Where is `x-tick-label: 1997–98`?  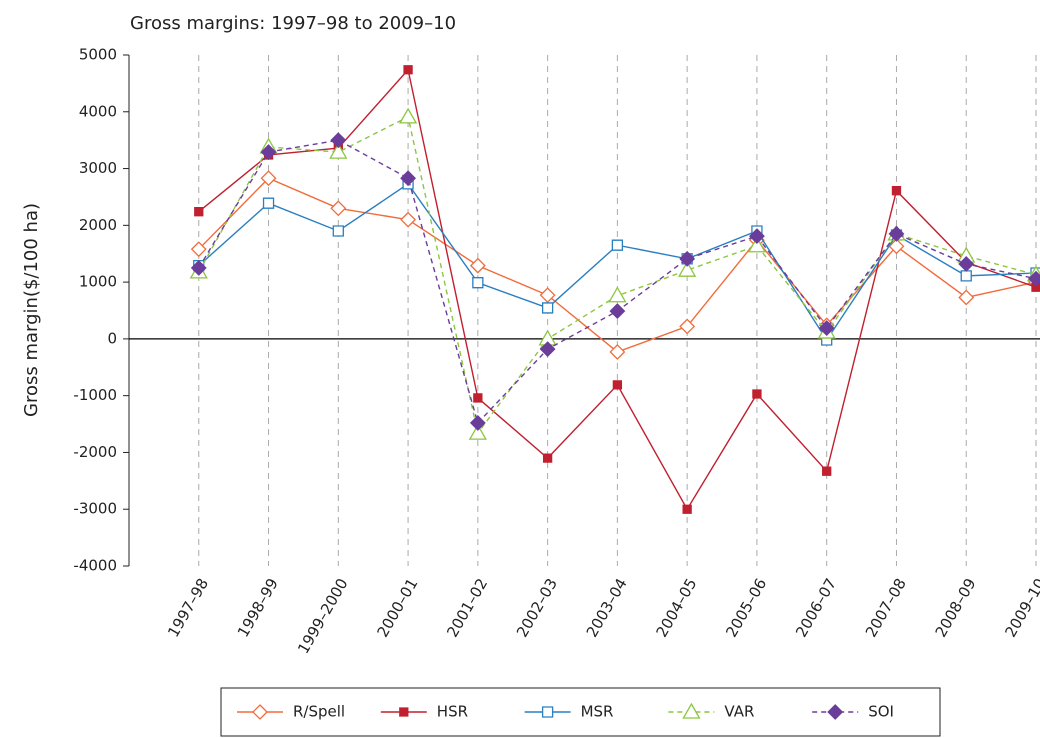
x-tick-label: 1997–98 is located at coordinates (188, 607).